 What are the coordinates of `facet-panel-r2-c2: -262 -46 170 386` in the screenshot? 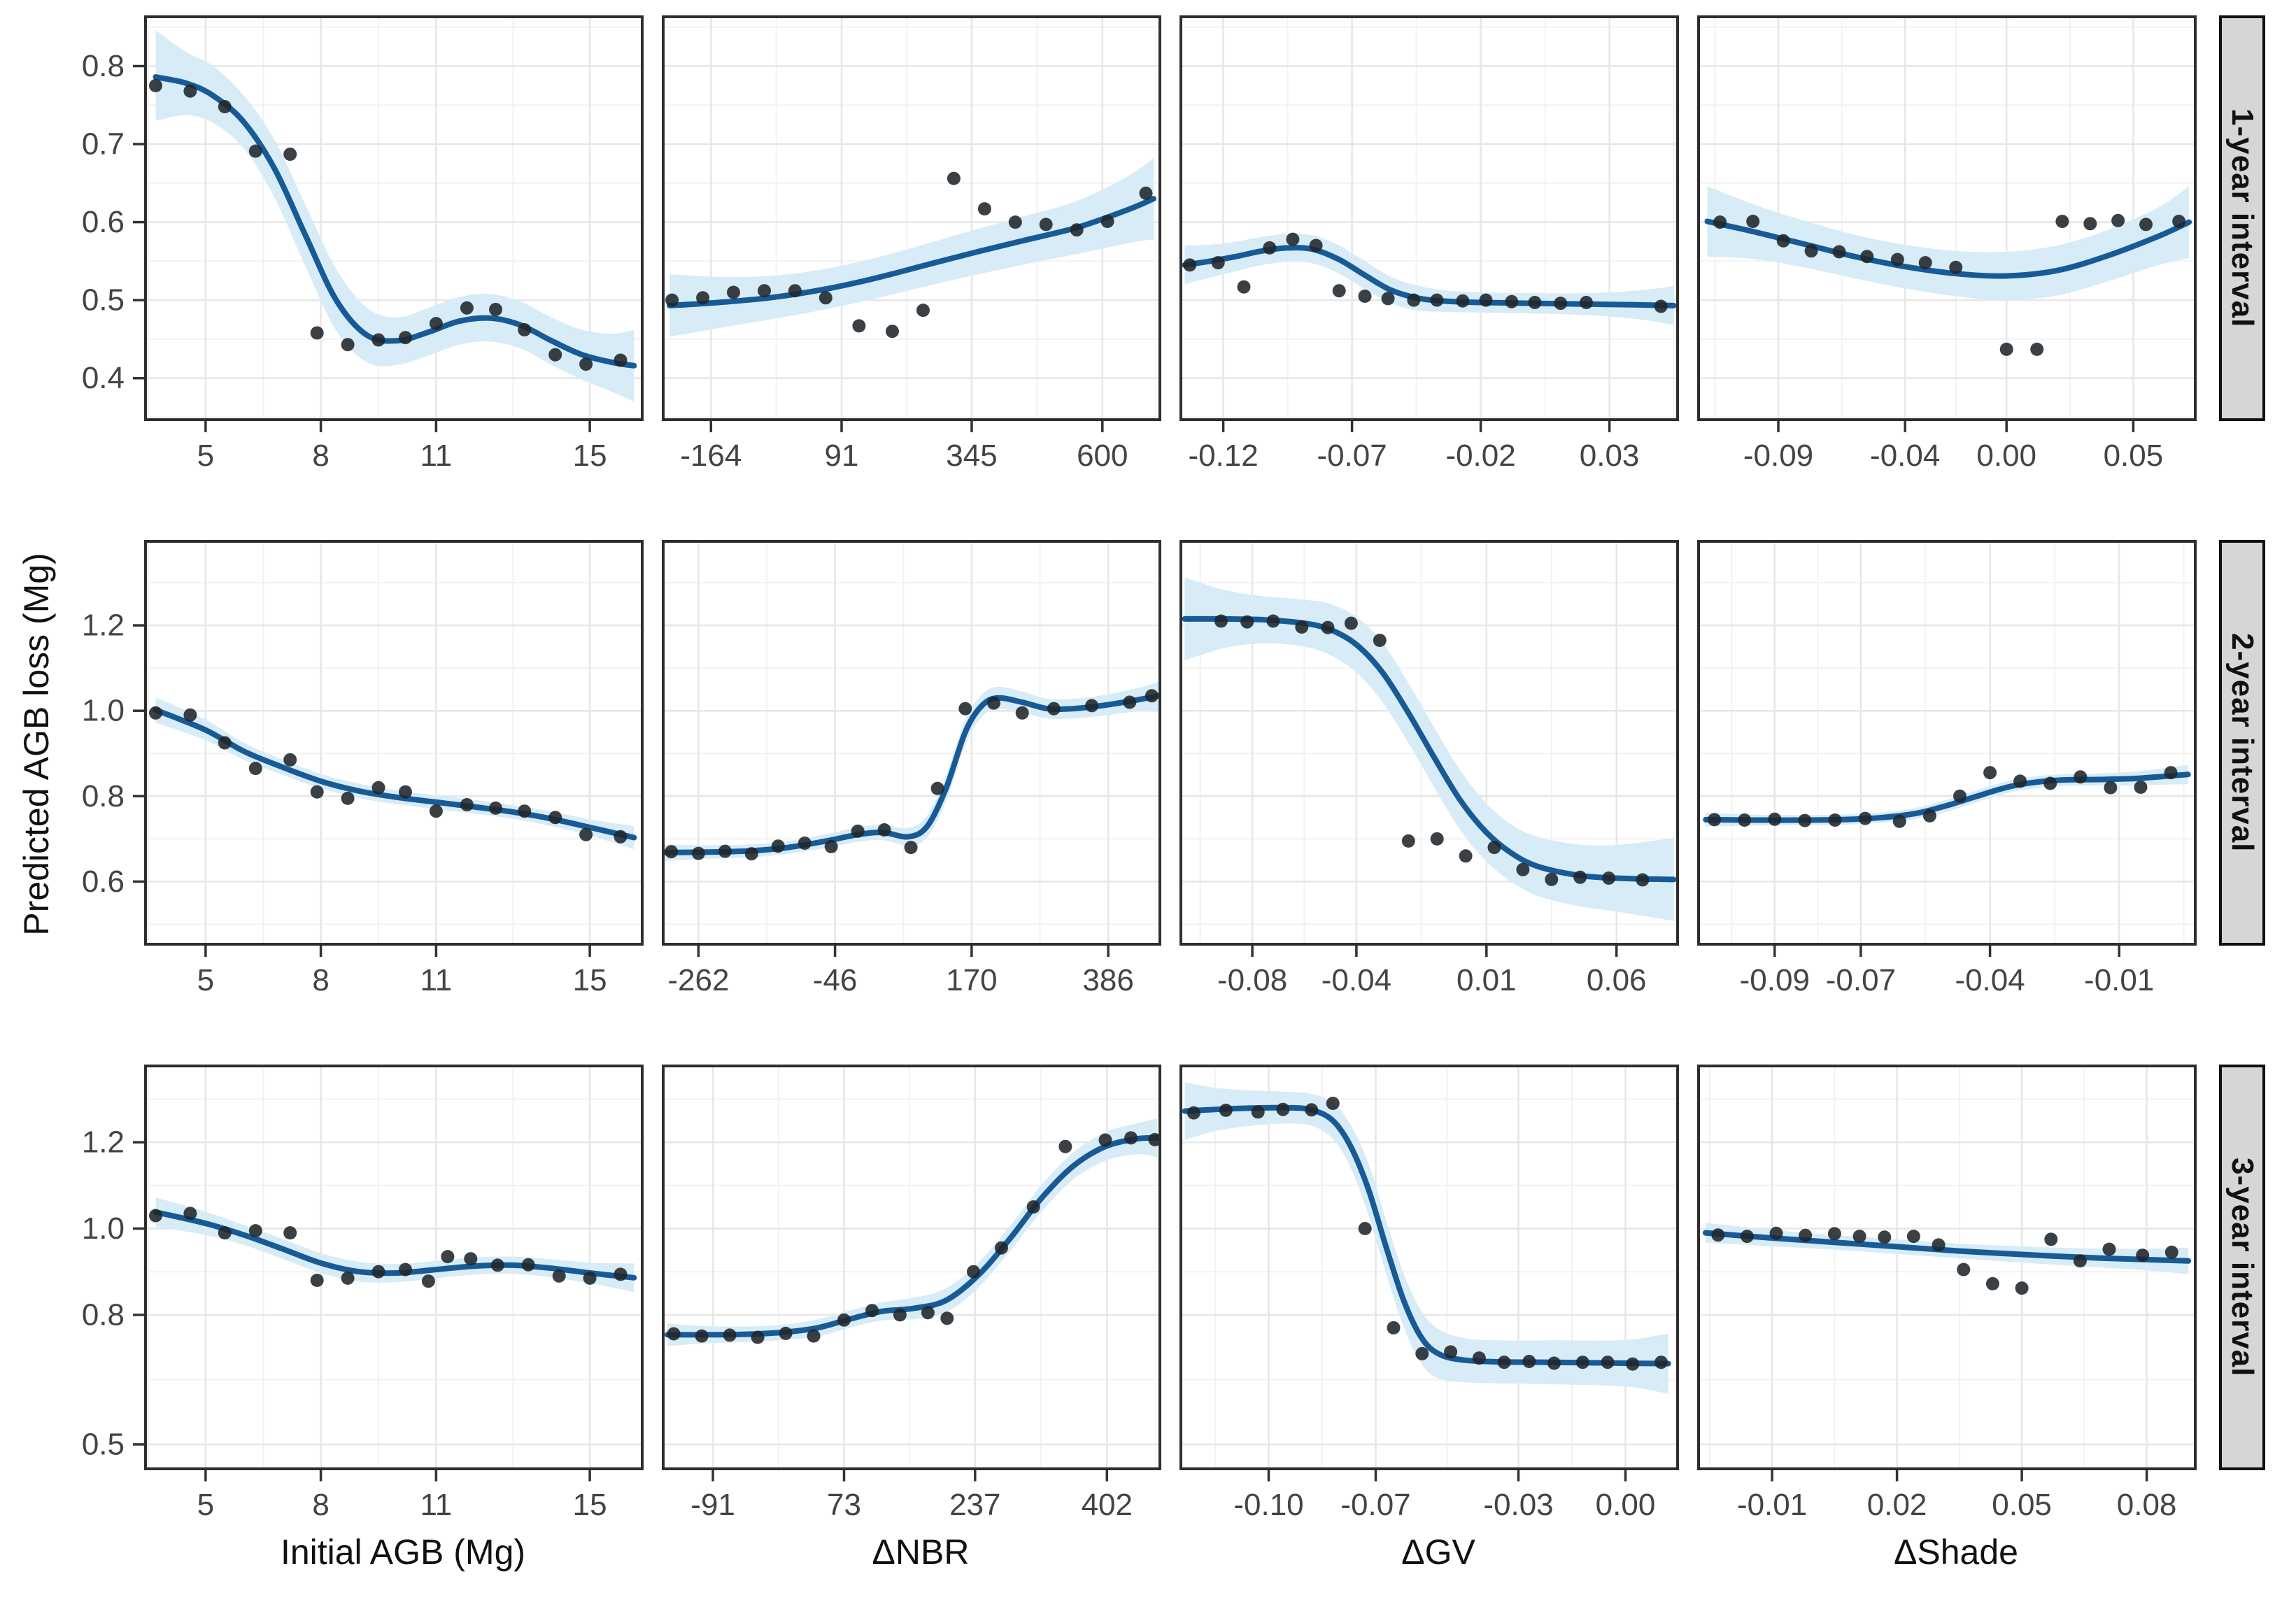 It's located at (920, 768).